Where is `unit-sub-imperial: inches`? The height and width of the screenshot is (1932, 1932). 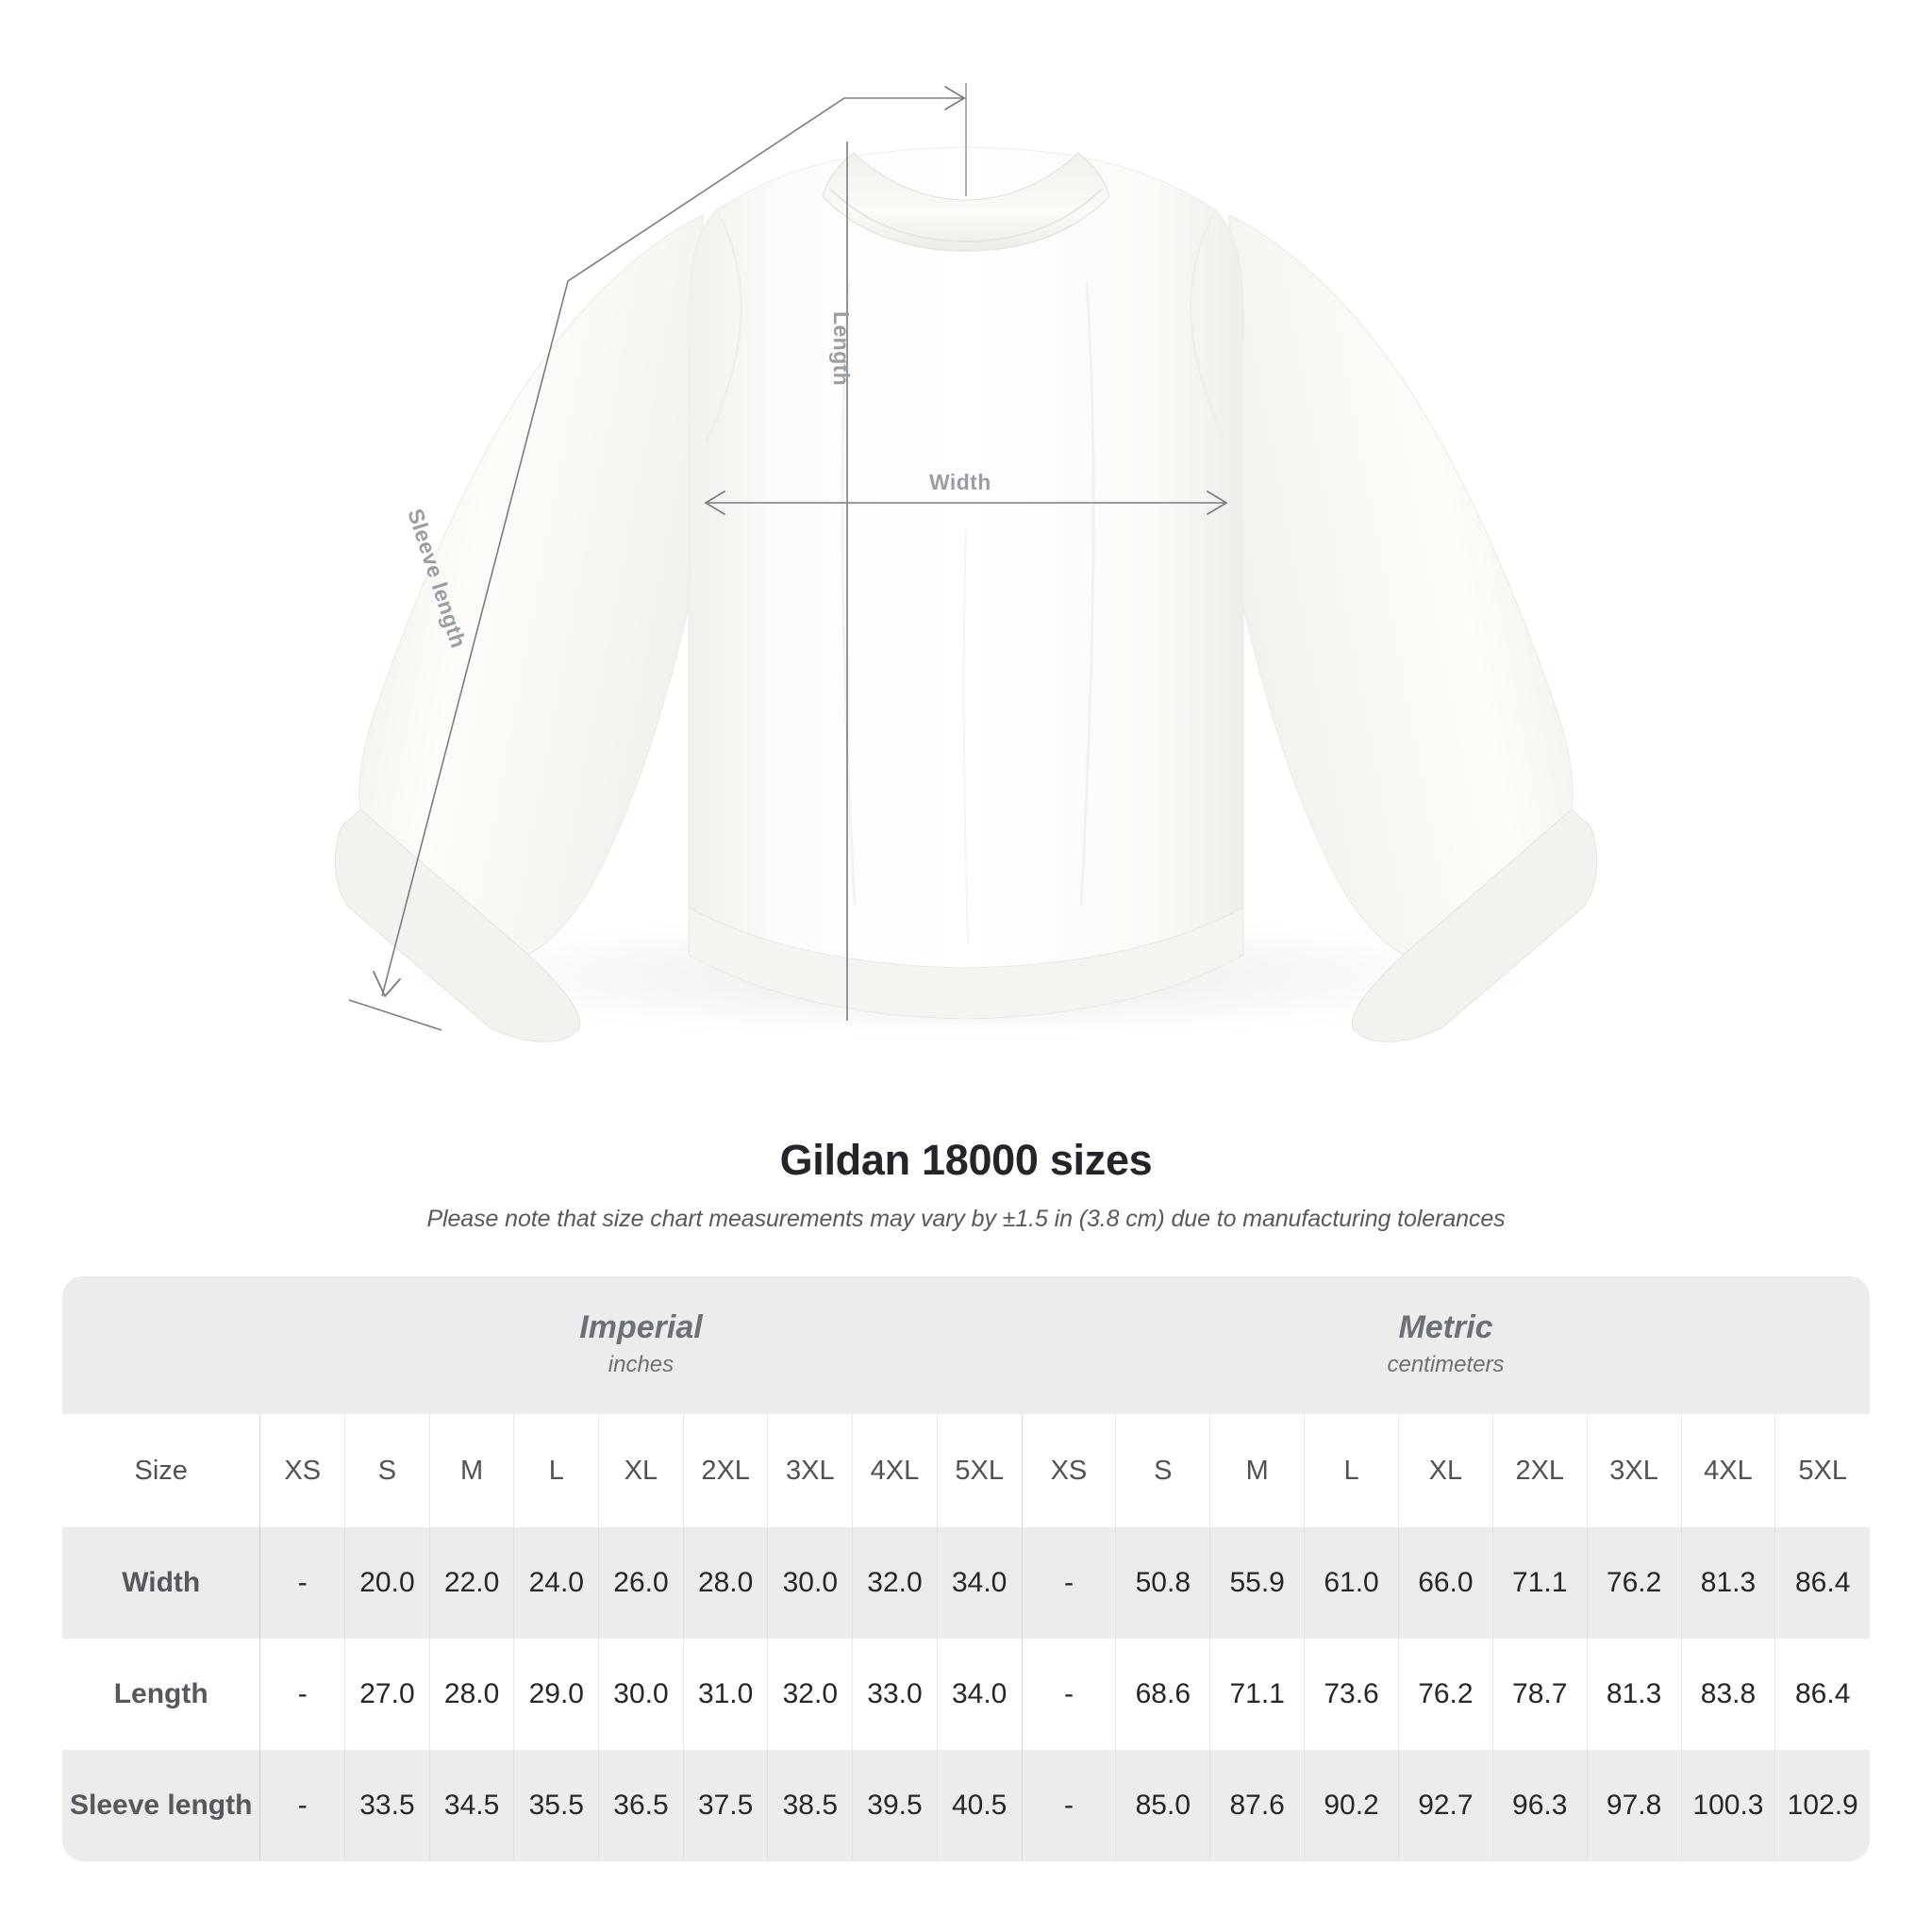 unit-sub-imperial: inches is located at coordinates (642, 1365).